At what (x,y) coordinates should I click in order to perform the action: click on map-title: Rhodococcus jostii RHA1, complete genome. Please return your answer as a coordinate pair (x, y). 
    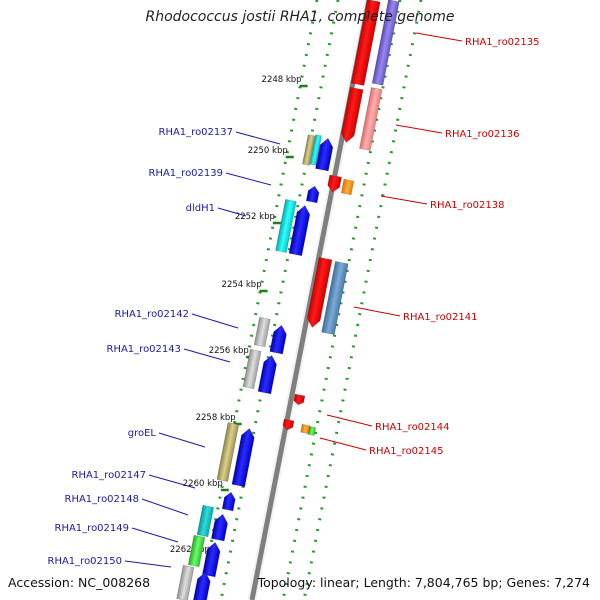
    Looking at the image, I should click on (300, 17).